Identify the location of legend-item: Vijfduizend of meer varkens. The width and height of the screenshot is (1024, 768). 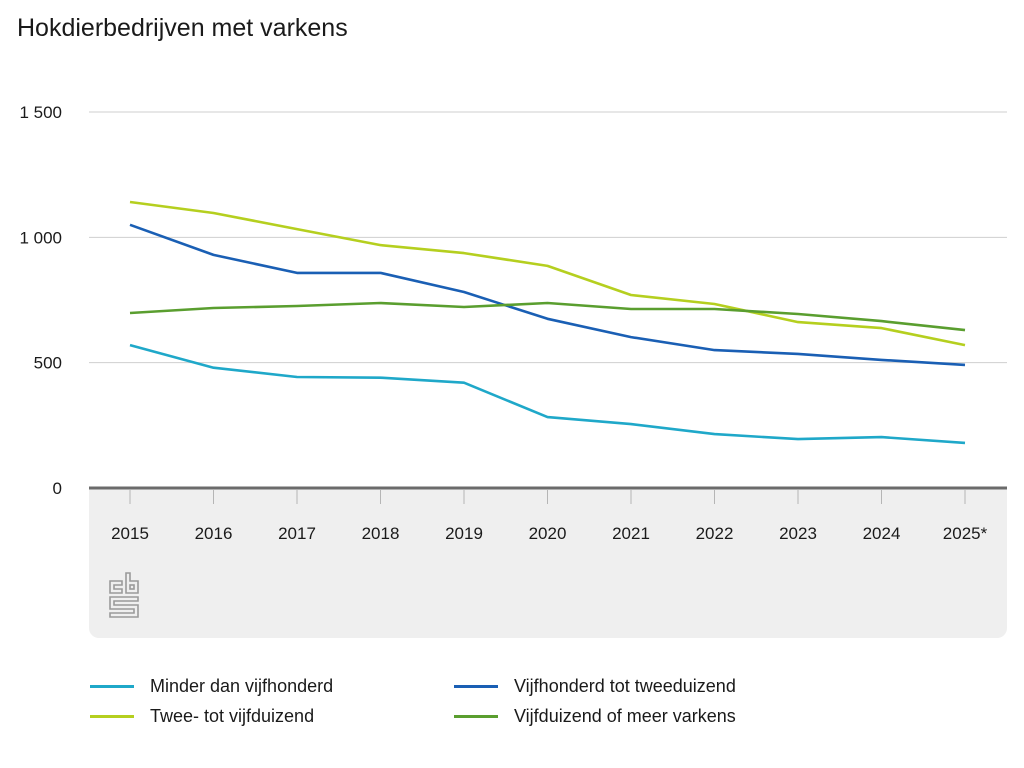
(595, 716).